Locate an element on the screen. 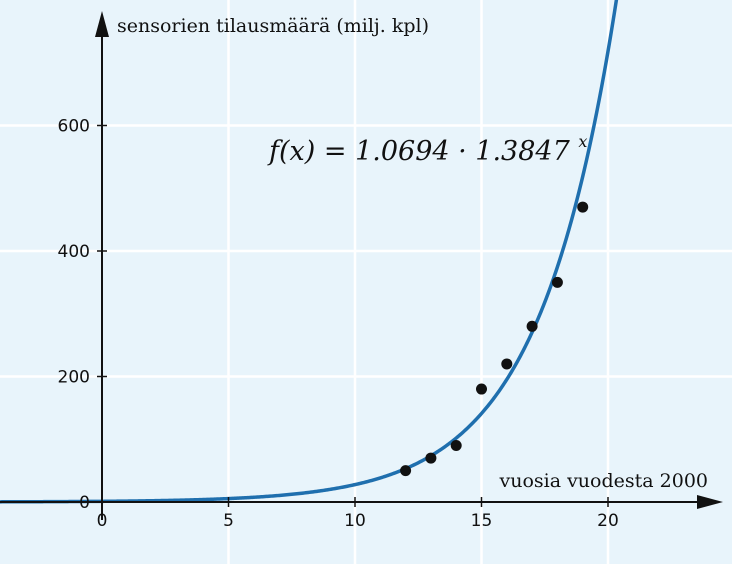 The width and height of the screenshot is (732, 564). y-axis-arrow-icon is located at coordinates (102, 24).